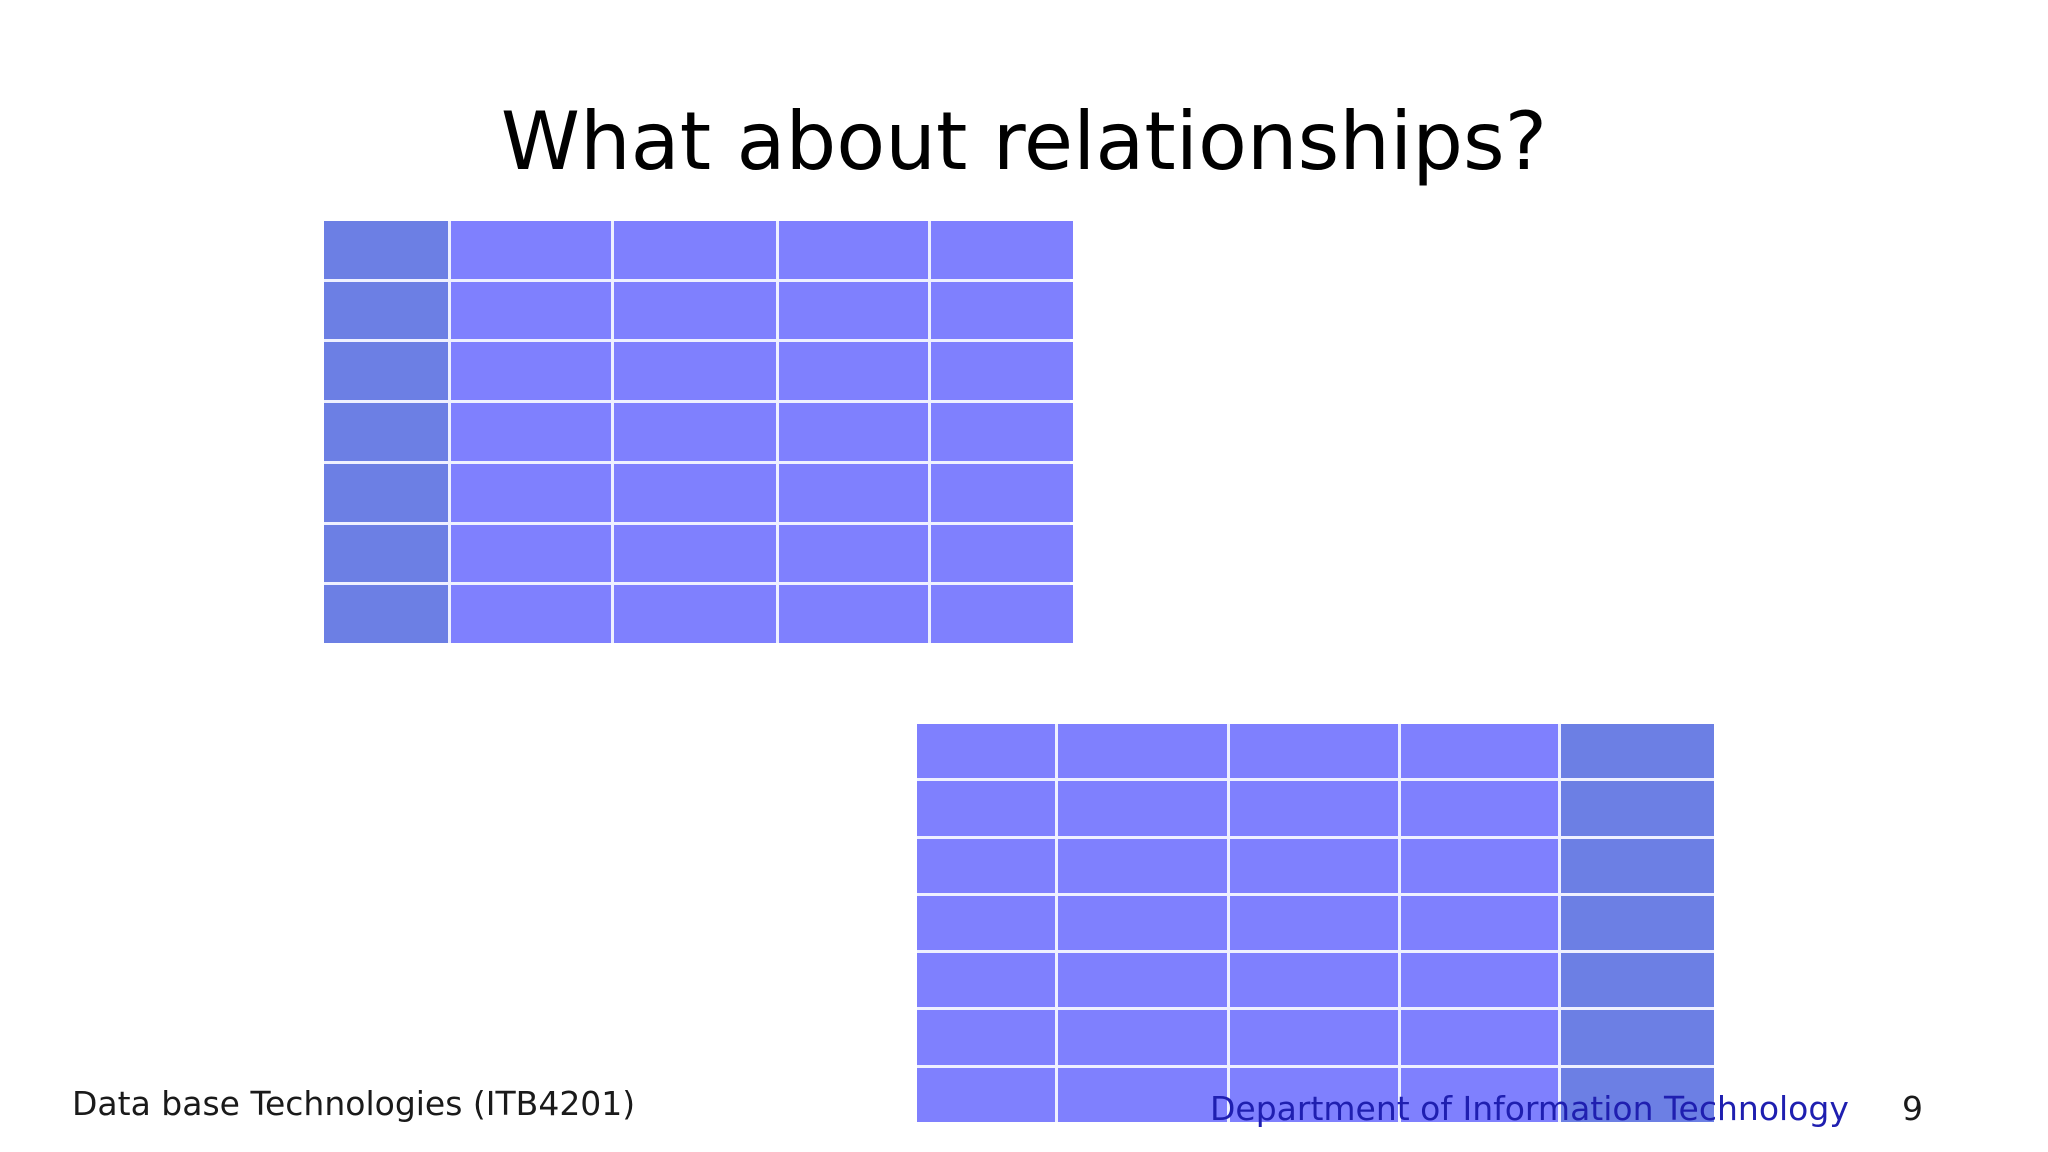 The width and height of the screenshot is (2048, 1152). I want to click on table-a-grid, so click(698, 432).